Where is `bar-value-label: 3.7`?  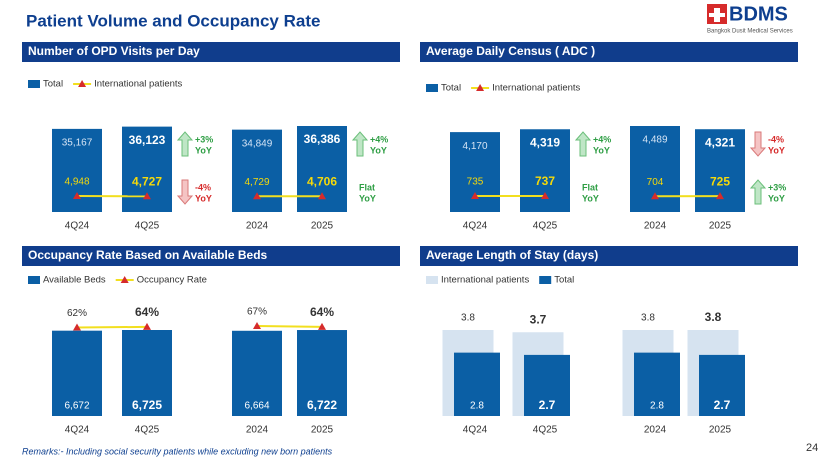 bar-value-label: 3.7 is located at coordinates (538, 319).